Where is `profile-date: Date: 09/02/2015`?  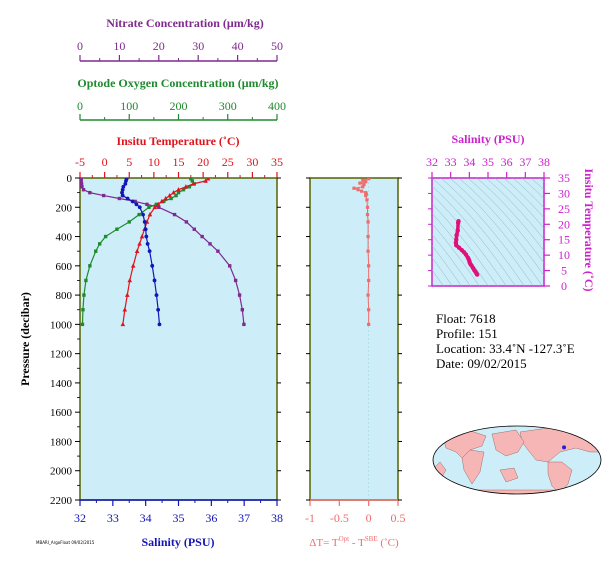 profile-date: Date: 09/02/2015 is located at coordinates (481, 363).